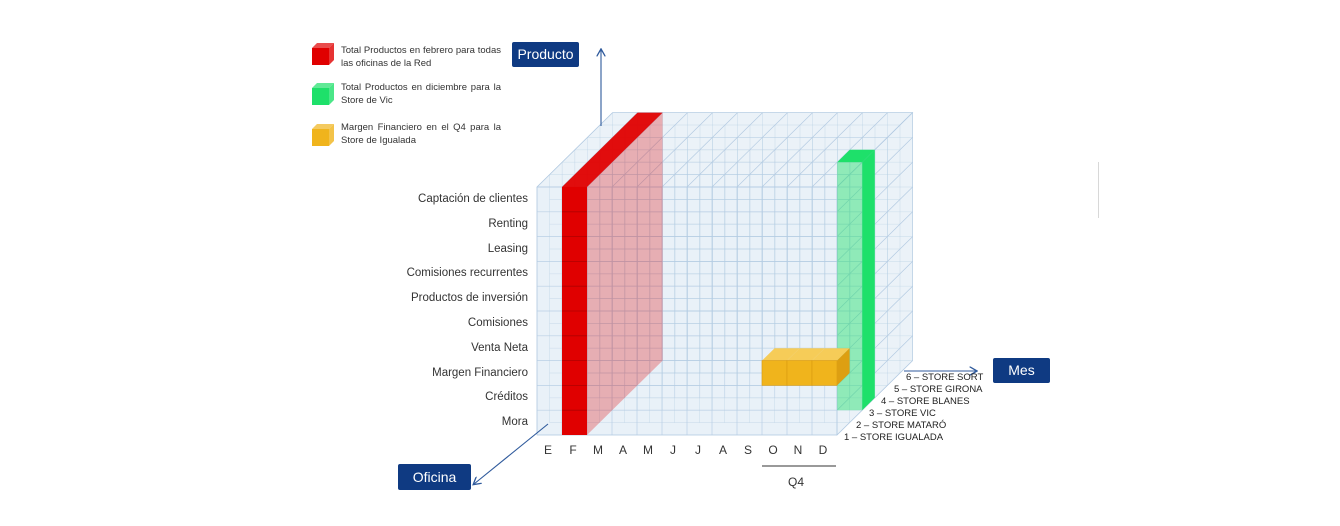  I want to click on legend-cube-green-top, so click(323, 85).